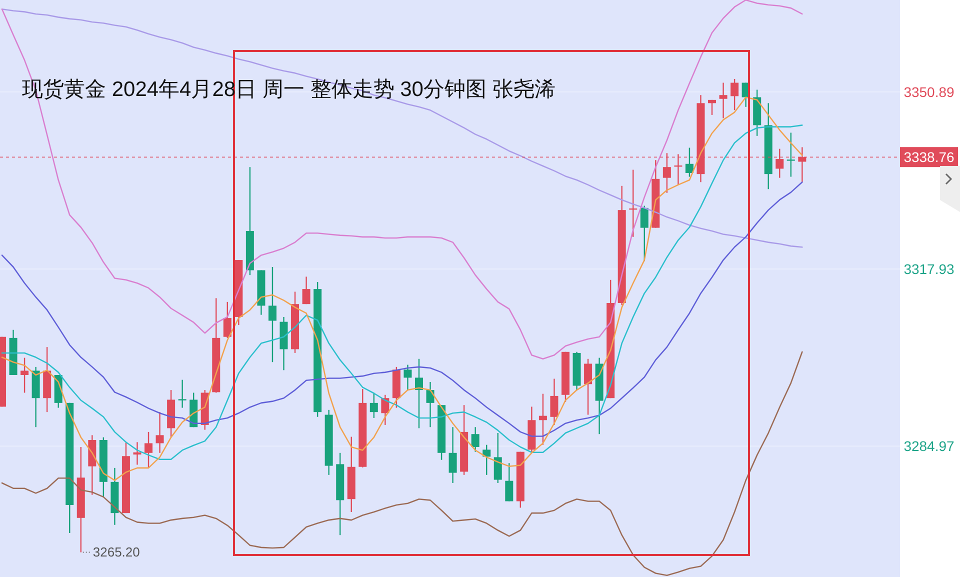  What do you see at coordinates (929, 446) in the screenshot?
I see `y-tick-label: 3284.97` at bounding box center [929, 446].